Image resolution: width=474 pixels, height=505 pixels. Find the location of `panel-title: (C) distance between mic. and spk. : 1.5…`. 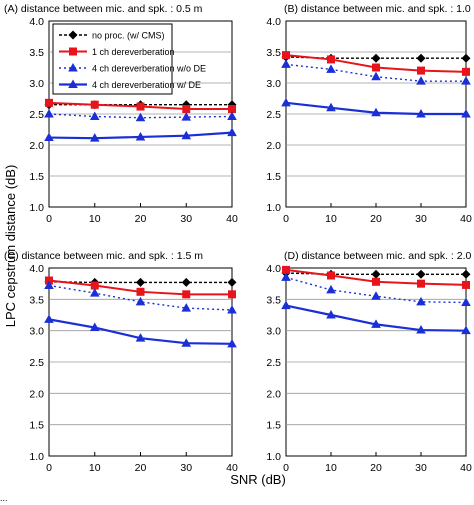

panel-title: (C) distance between mic. and spk. : 1.5… is located at coordinates (103, 256).